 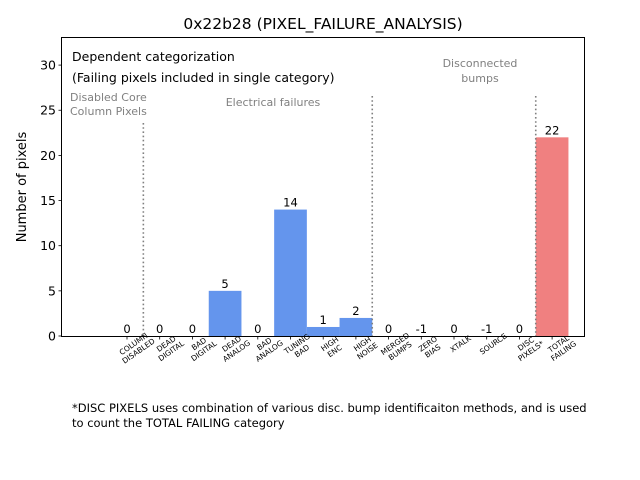 What do you see at coordinates (48, 65) in the screenshot?
I see `y-tick-label-30: 30` at bounding box center [48, 65].